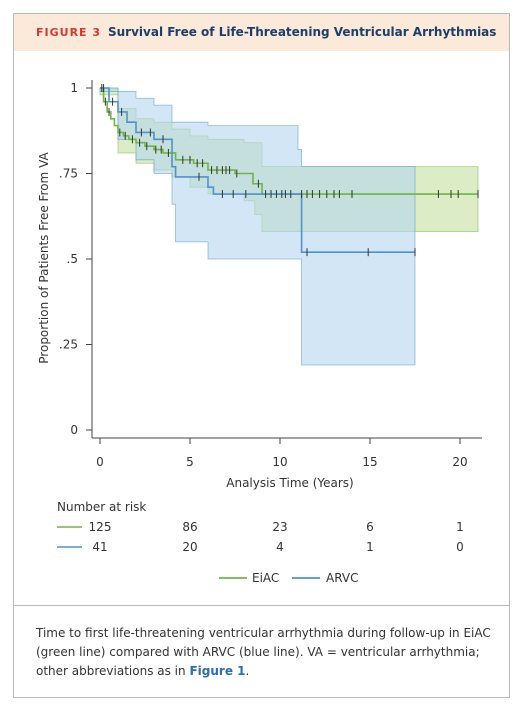 The width and height of the screenshot is (525, 705). What do you see at coordinates (72, 259) in the screenshot?
I see `y-tick-label: .5` at bounding box center [72, 259].